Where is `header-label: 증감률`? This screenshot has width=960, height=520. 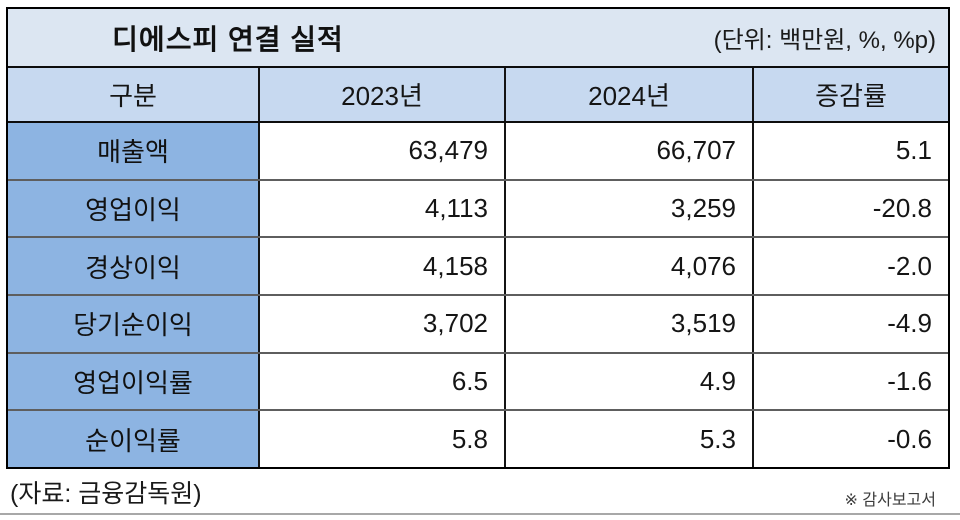 header-label: 증감률 is located at coordinates (851, 96).